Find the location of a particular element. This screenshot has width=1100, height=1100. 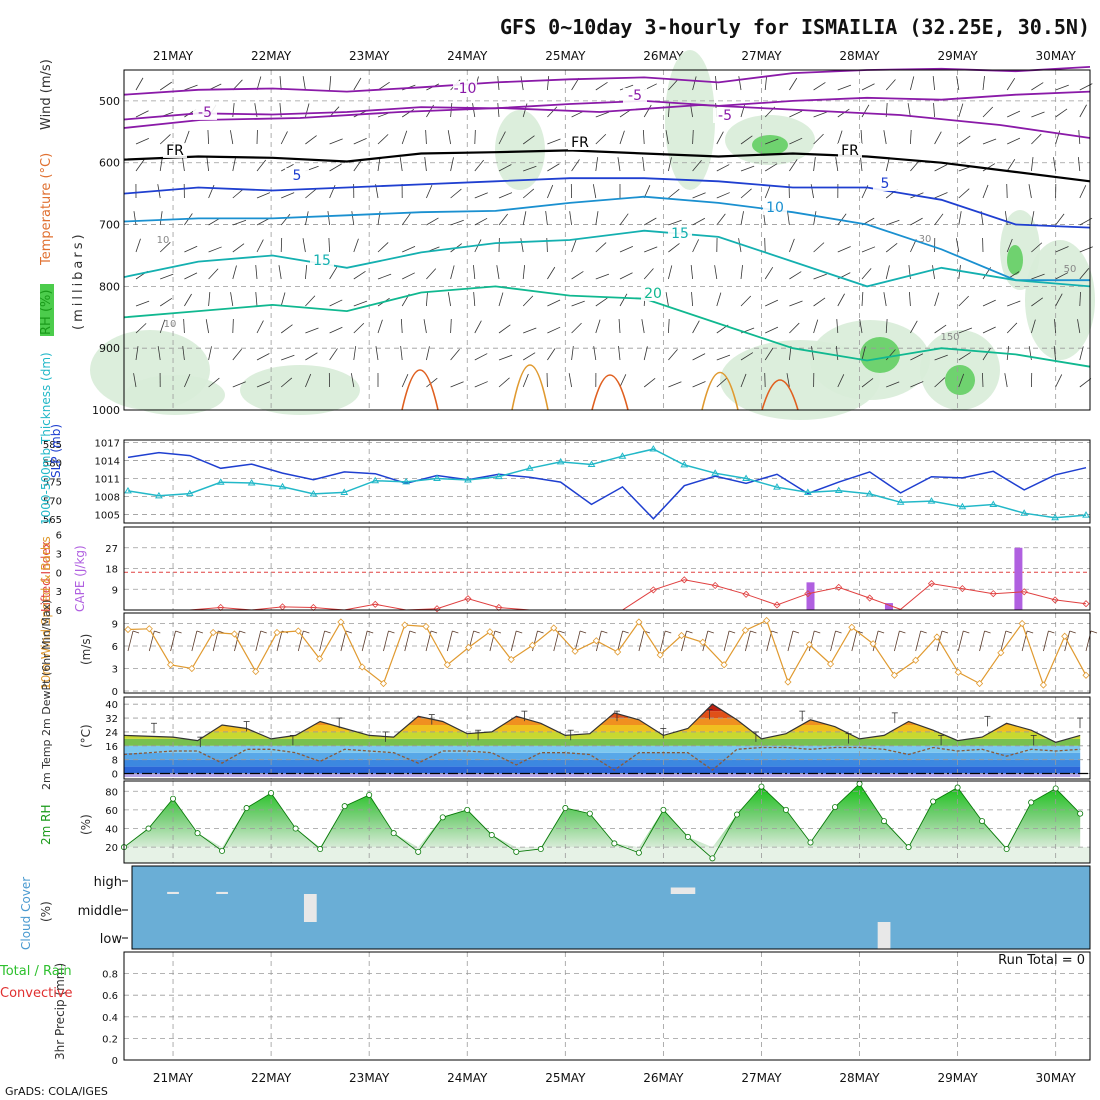

date-label: 26MAY is located at coordinates (663, 1078).